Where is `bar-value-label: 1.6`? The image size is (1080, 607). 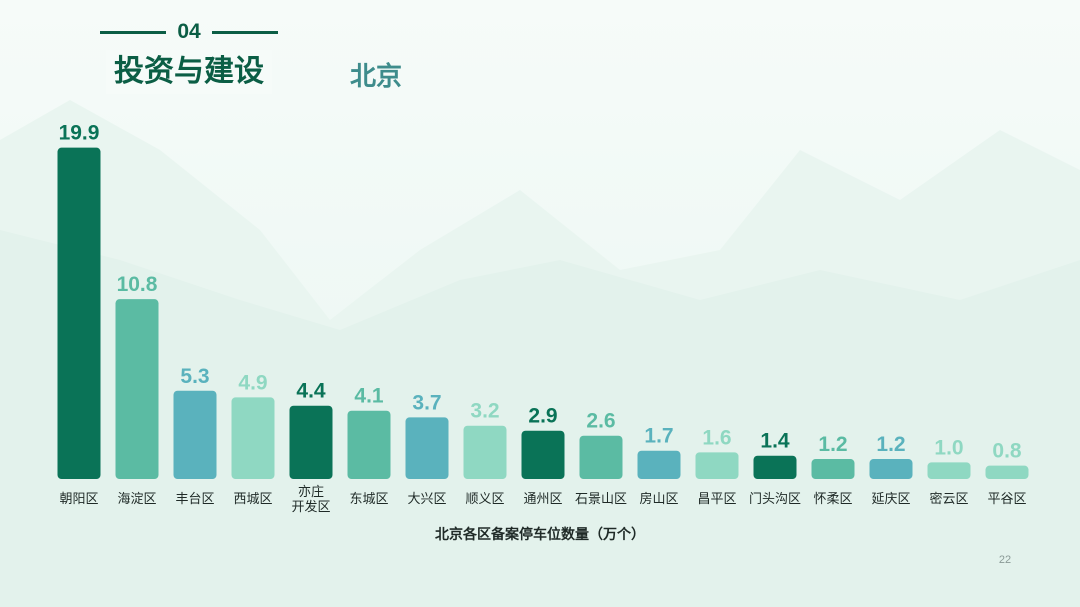 bar-value-label: 1.6 is located at coordinates (716, 437).